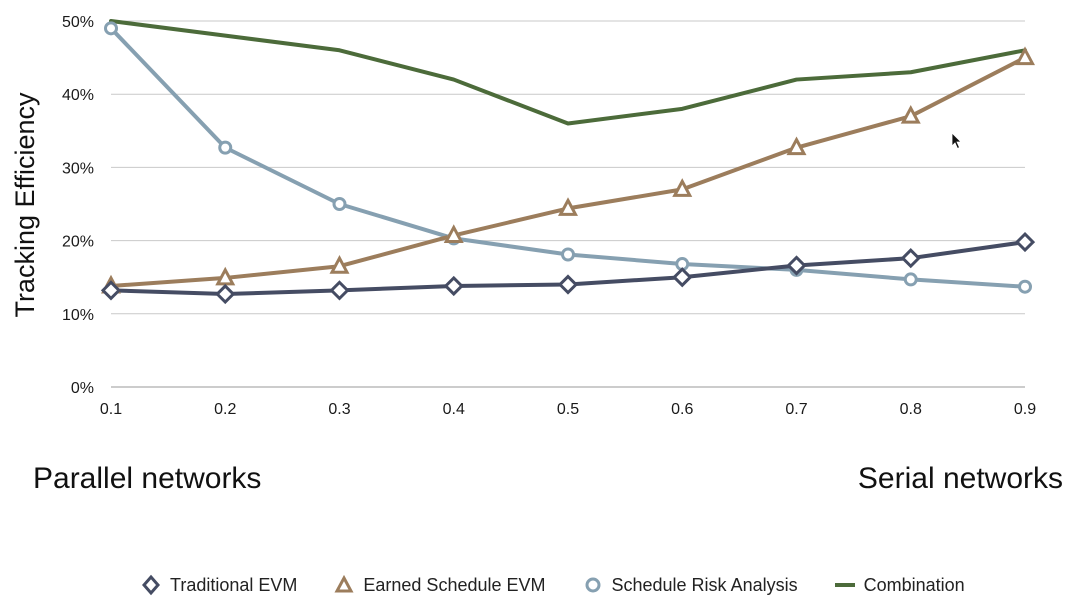 The image size is (1088, 611). Describe the element at coordinates (151, 585) in the screenshot. I see `diamond-marker-icon` at that location.